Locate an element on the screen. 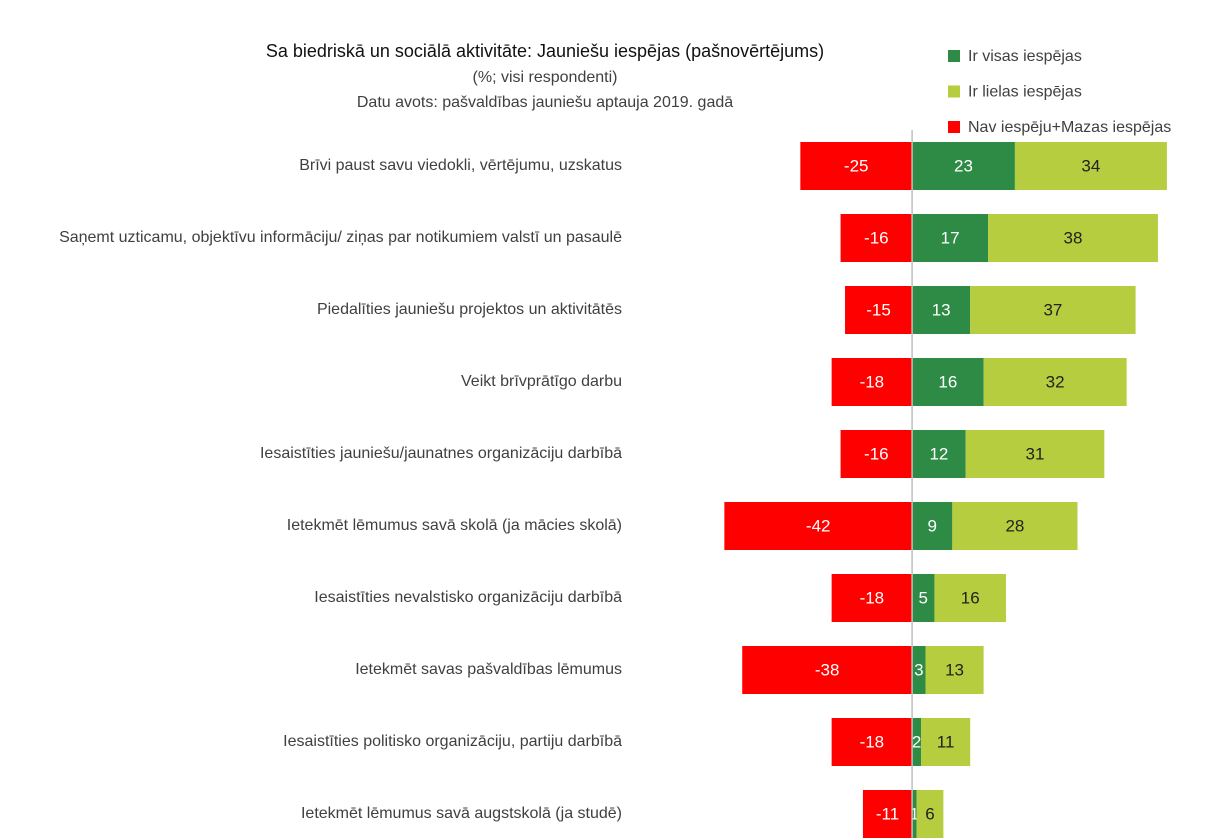 The height and width of the screenshot is (838, 1225). data-label: 28 is located at coordinates (1014, 525).